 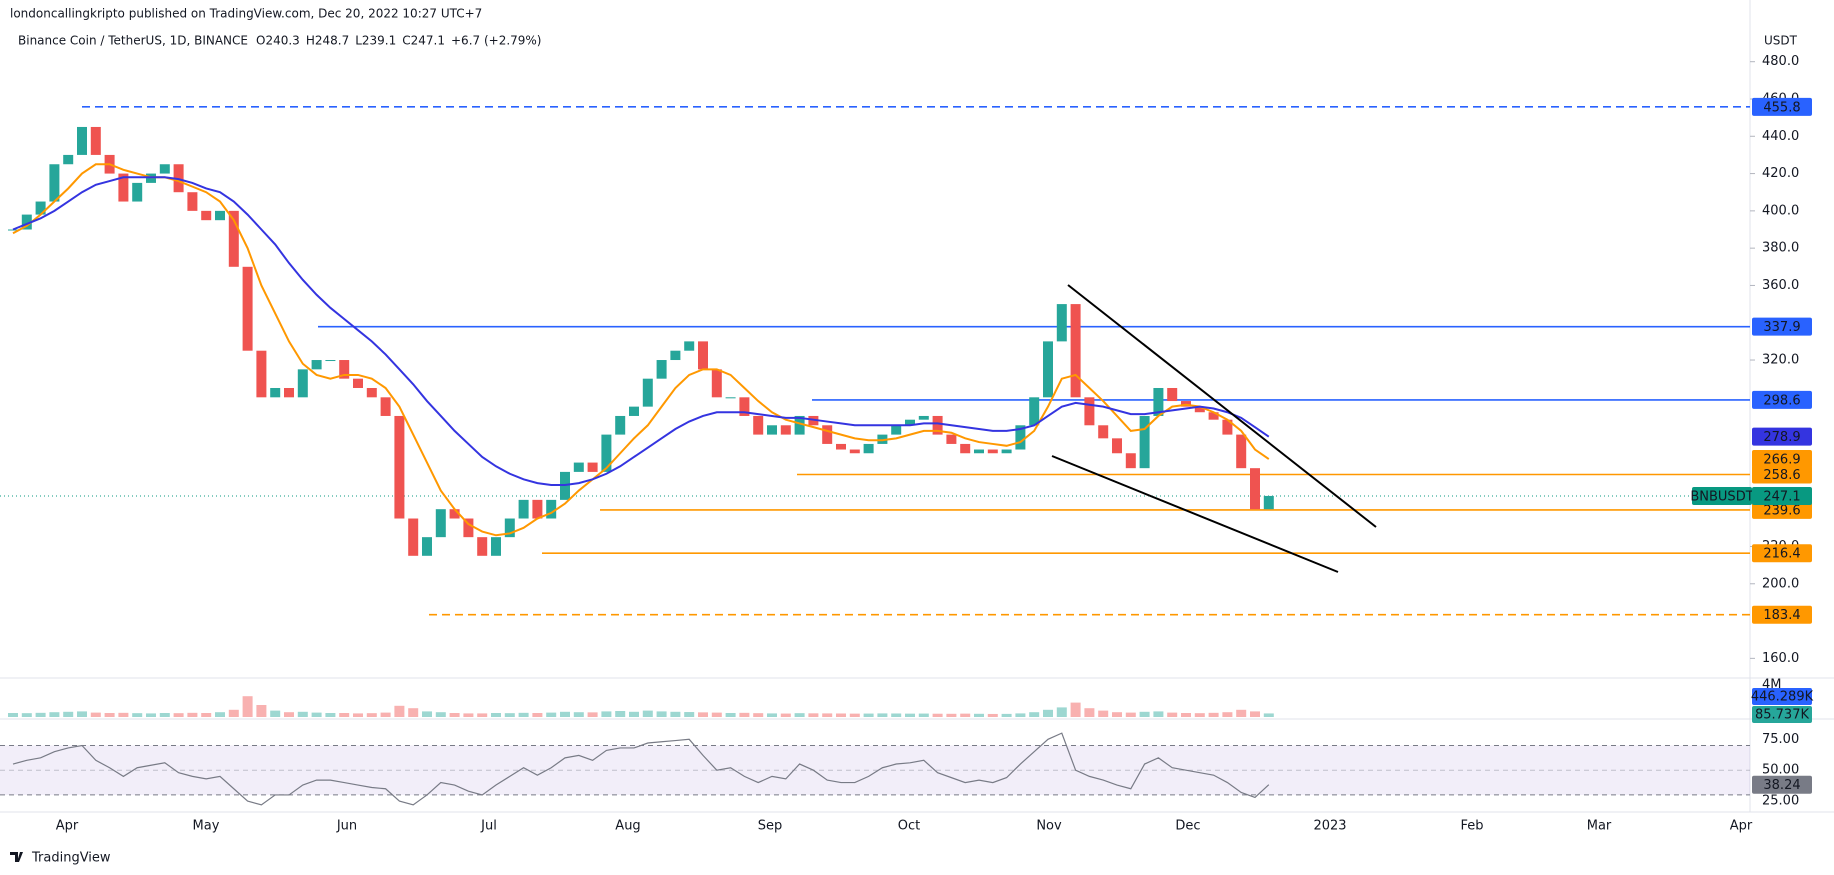 What do you see at coordinates (399, 41) in the screenshot?
I see `ohlc-legend: O 240.3 H 248.7 L 239.1 C 247.1 +6.7 (+2.79%)` at bounding box center [399, 41].